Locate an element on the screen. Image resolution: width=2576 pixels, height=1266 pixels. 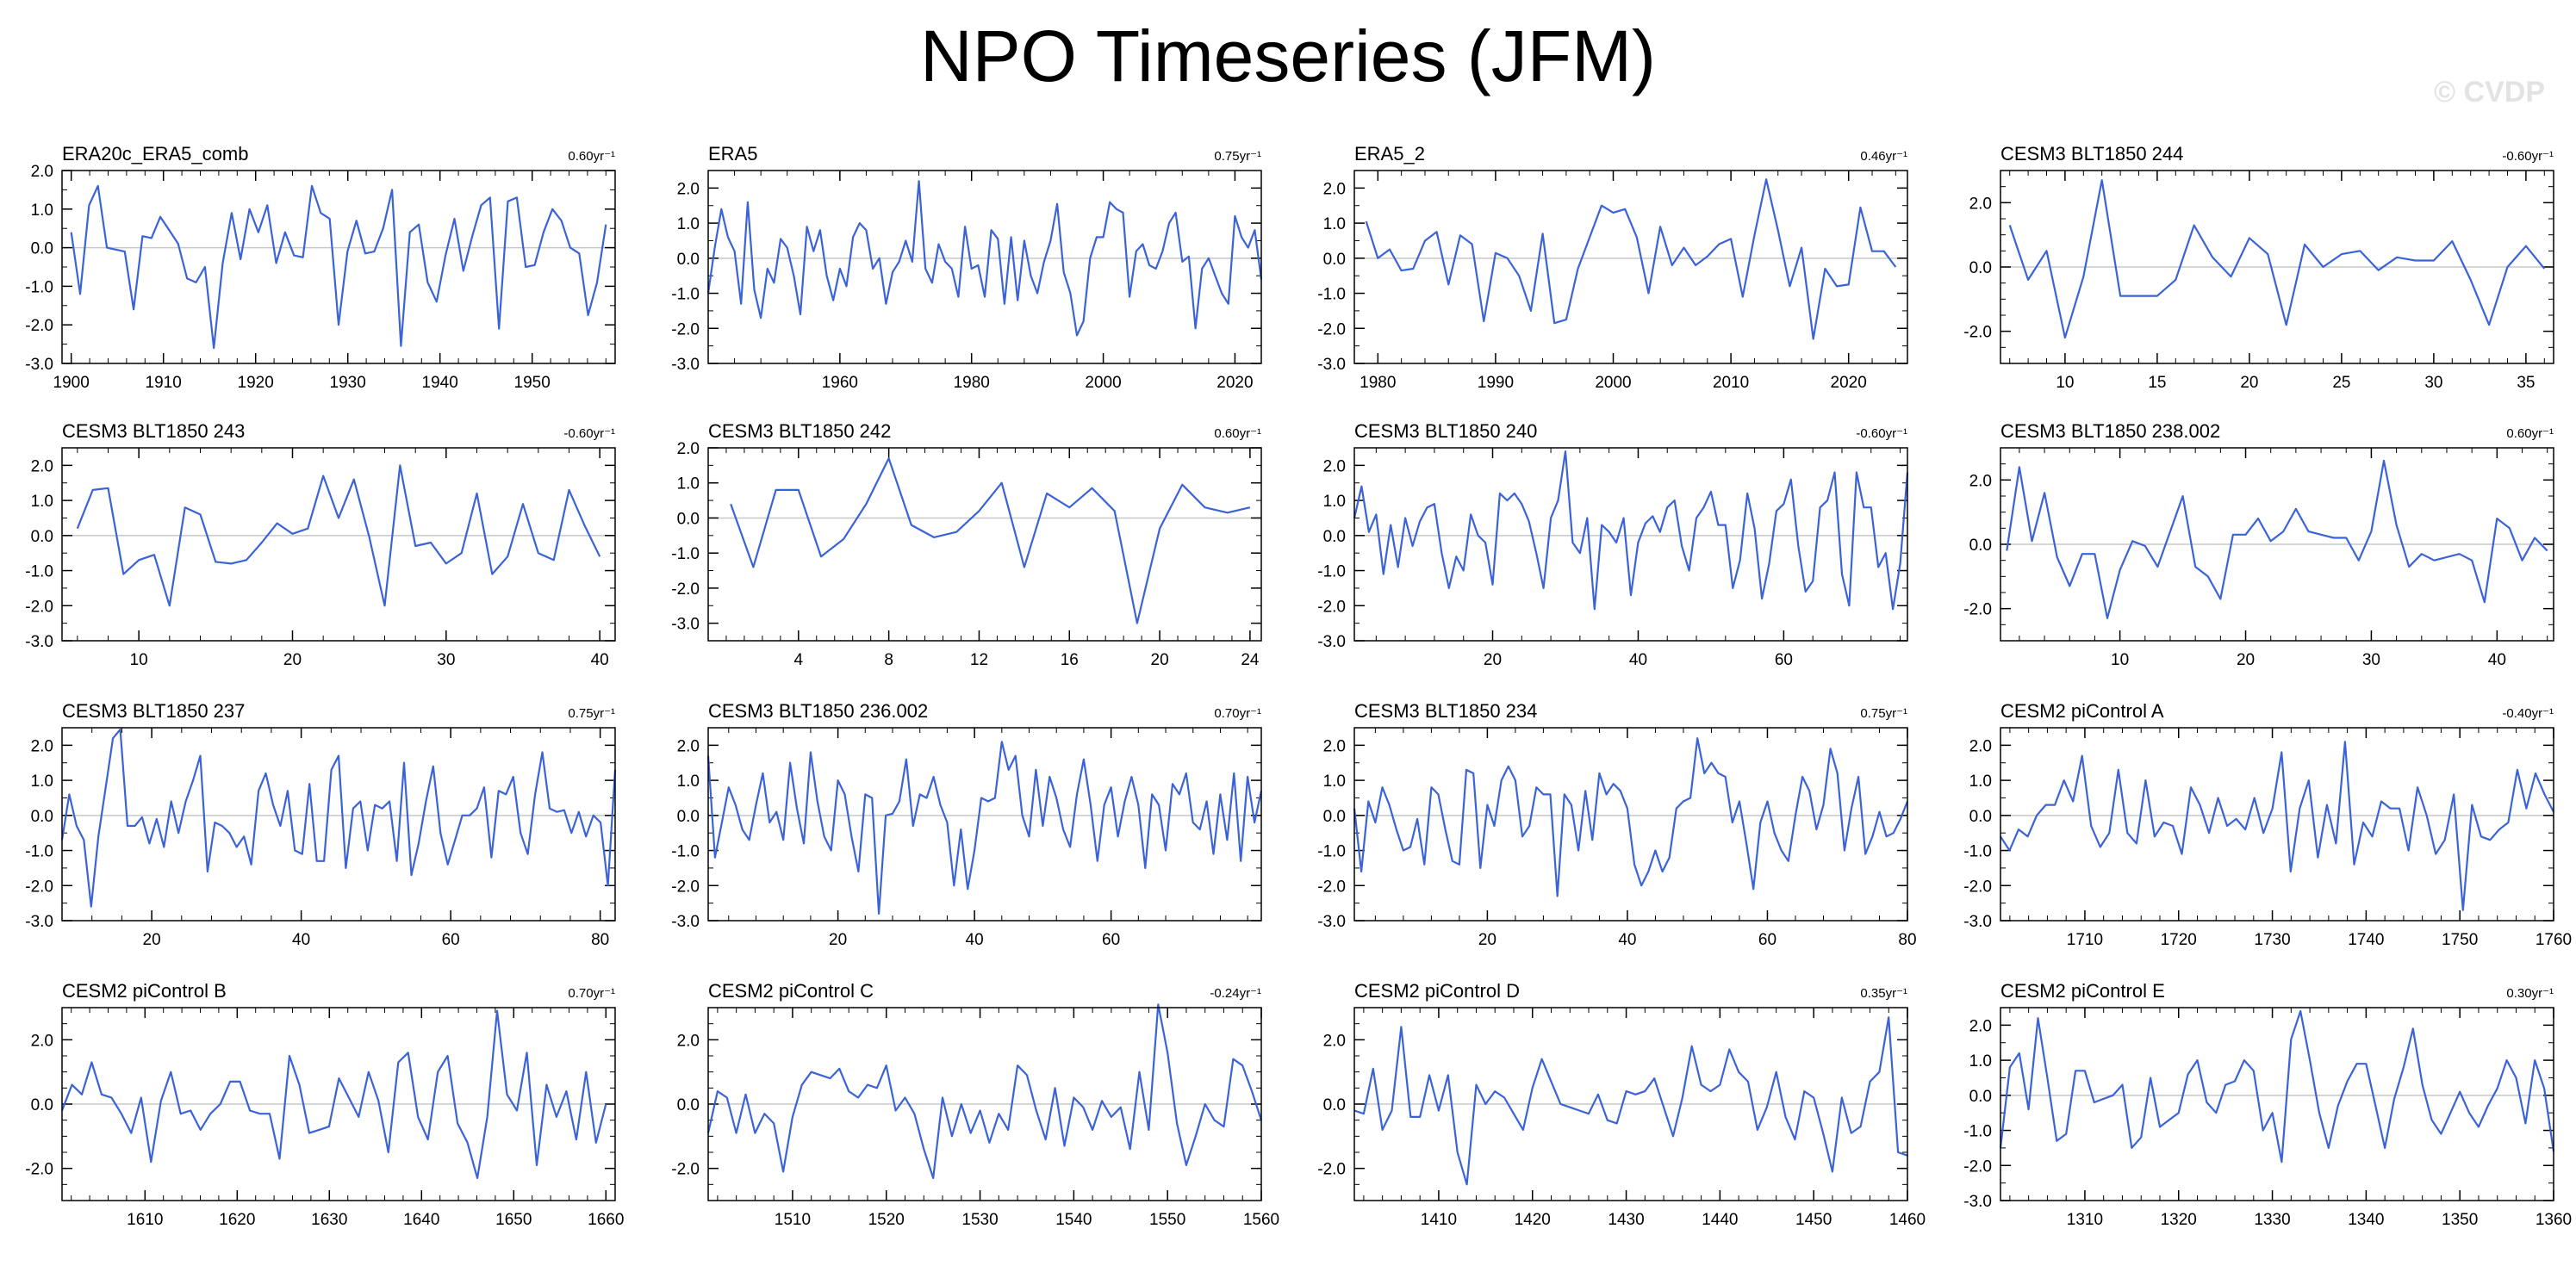
x-tick-label: 1450 is located at coordinates (1814, 1220).